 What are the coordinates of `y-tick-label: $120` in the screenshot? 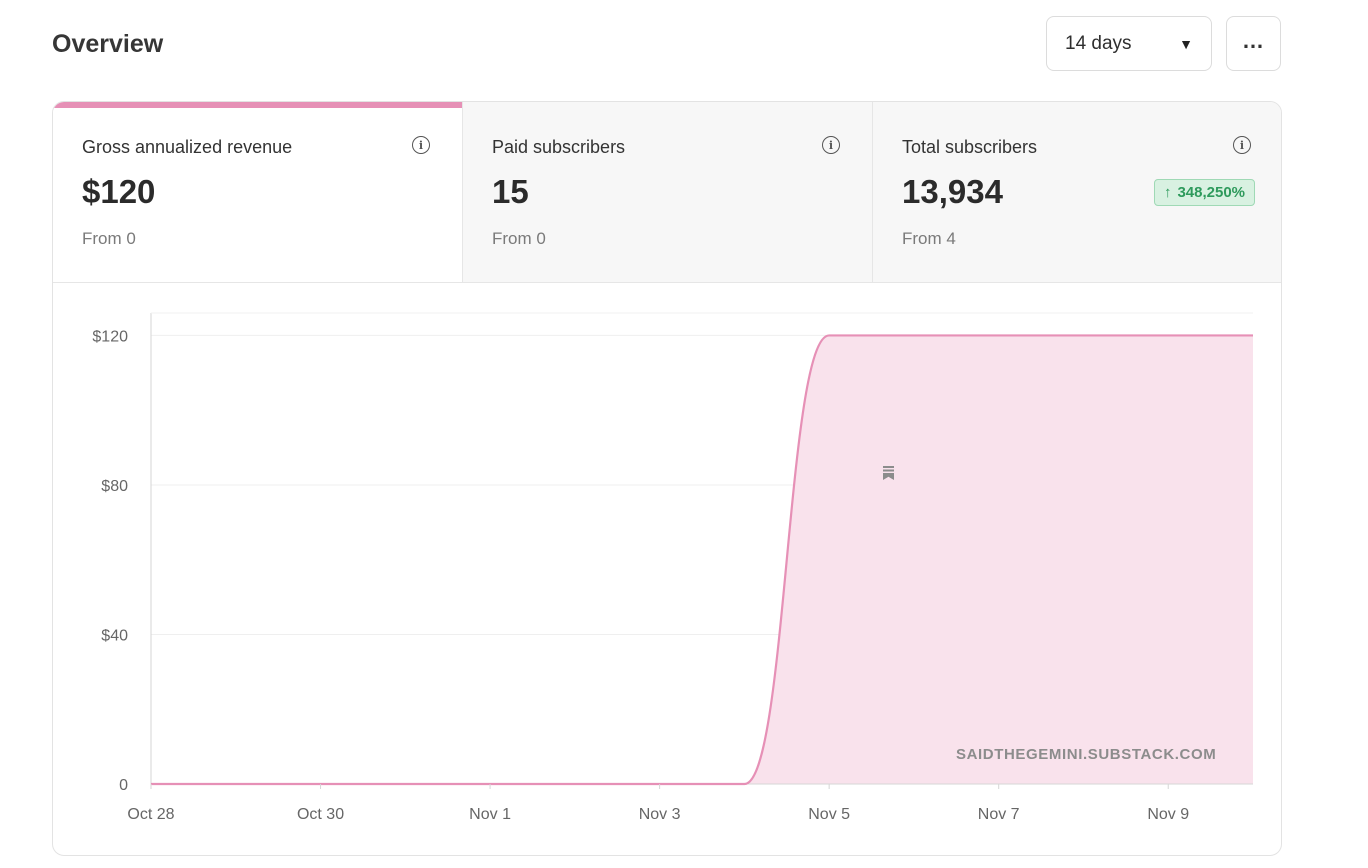 It's located at (110, 336).